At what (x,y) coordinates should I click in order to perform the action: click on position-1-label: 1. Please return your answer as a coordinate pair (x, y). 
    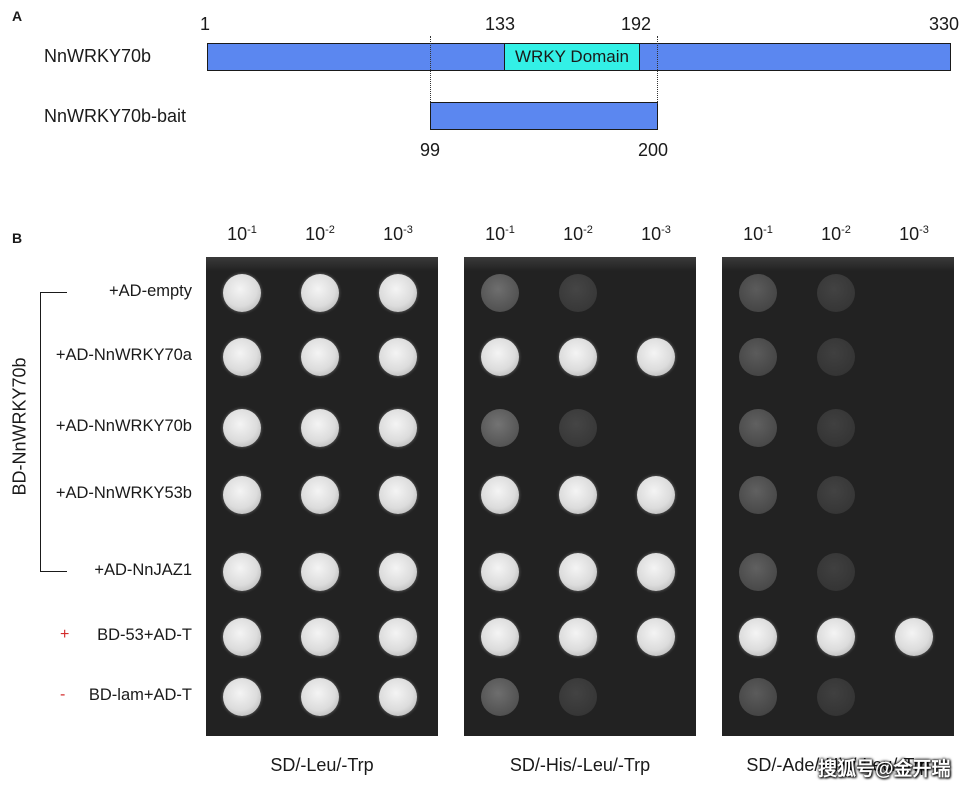
    Looking at the image, I should click on (205, 24).